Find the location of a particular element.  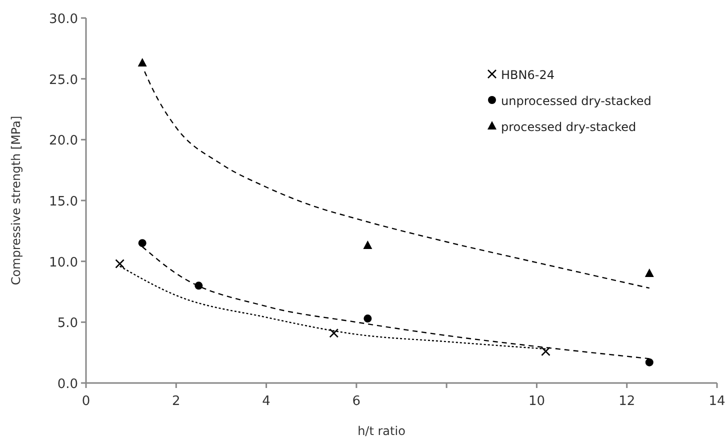

x-tick-label: 4 is located at coordinates (266, 401).